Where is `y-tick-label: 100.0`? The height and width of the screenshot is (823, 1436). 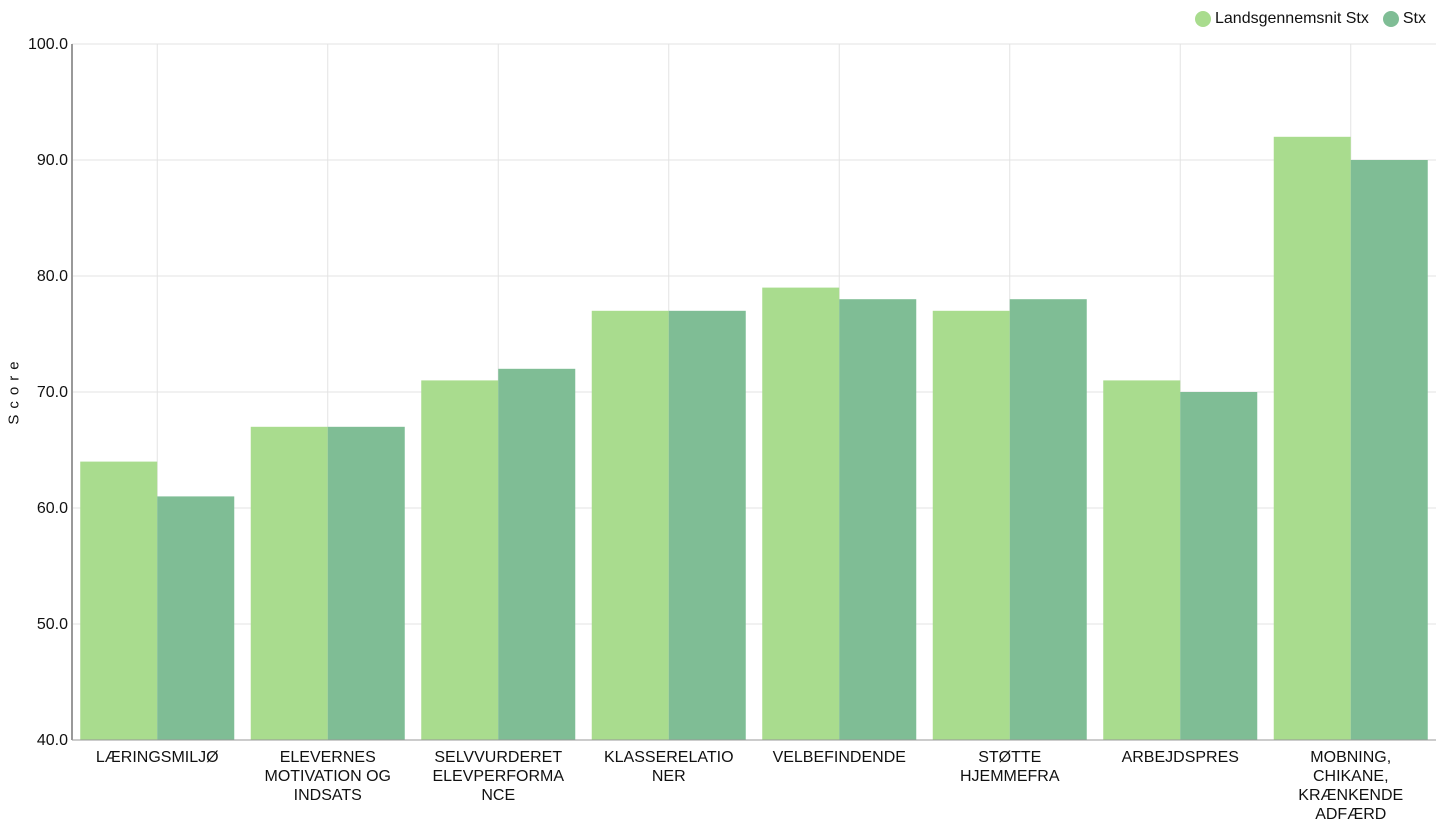 y-tick-label: 100.0 is located at coordinates (48, 44).